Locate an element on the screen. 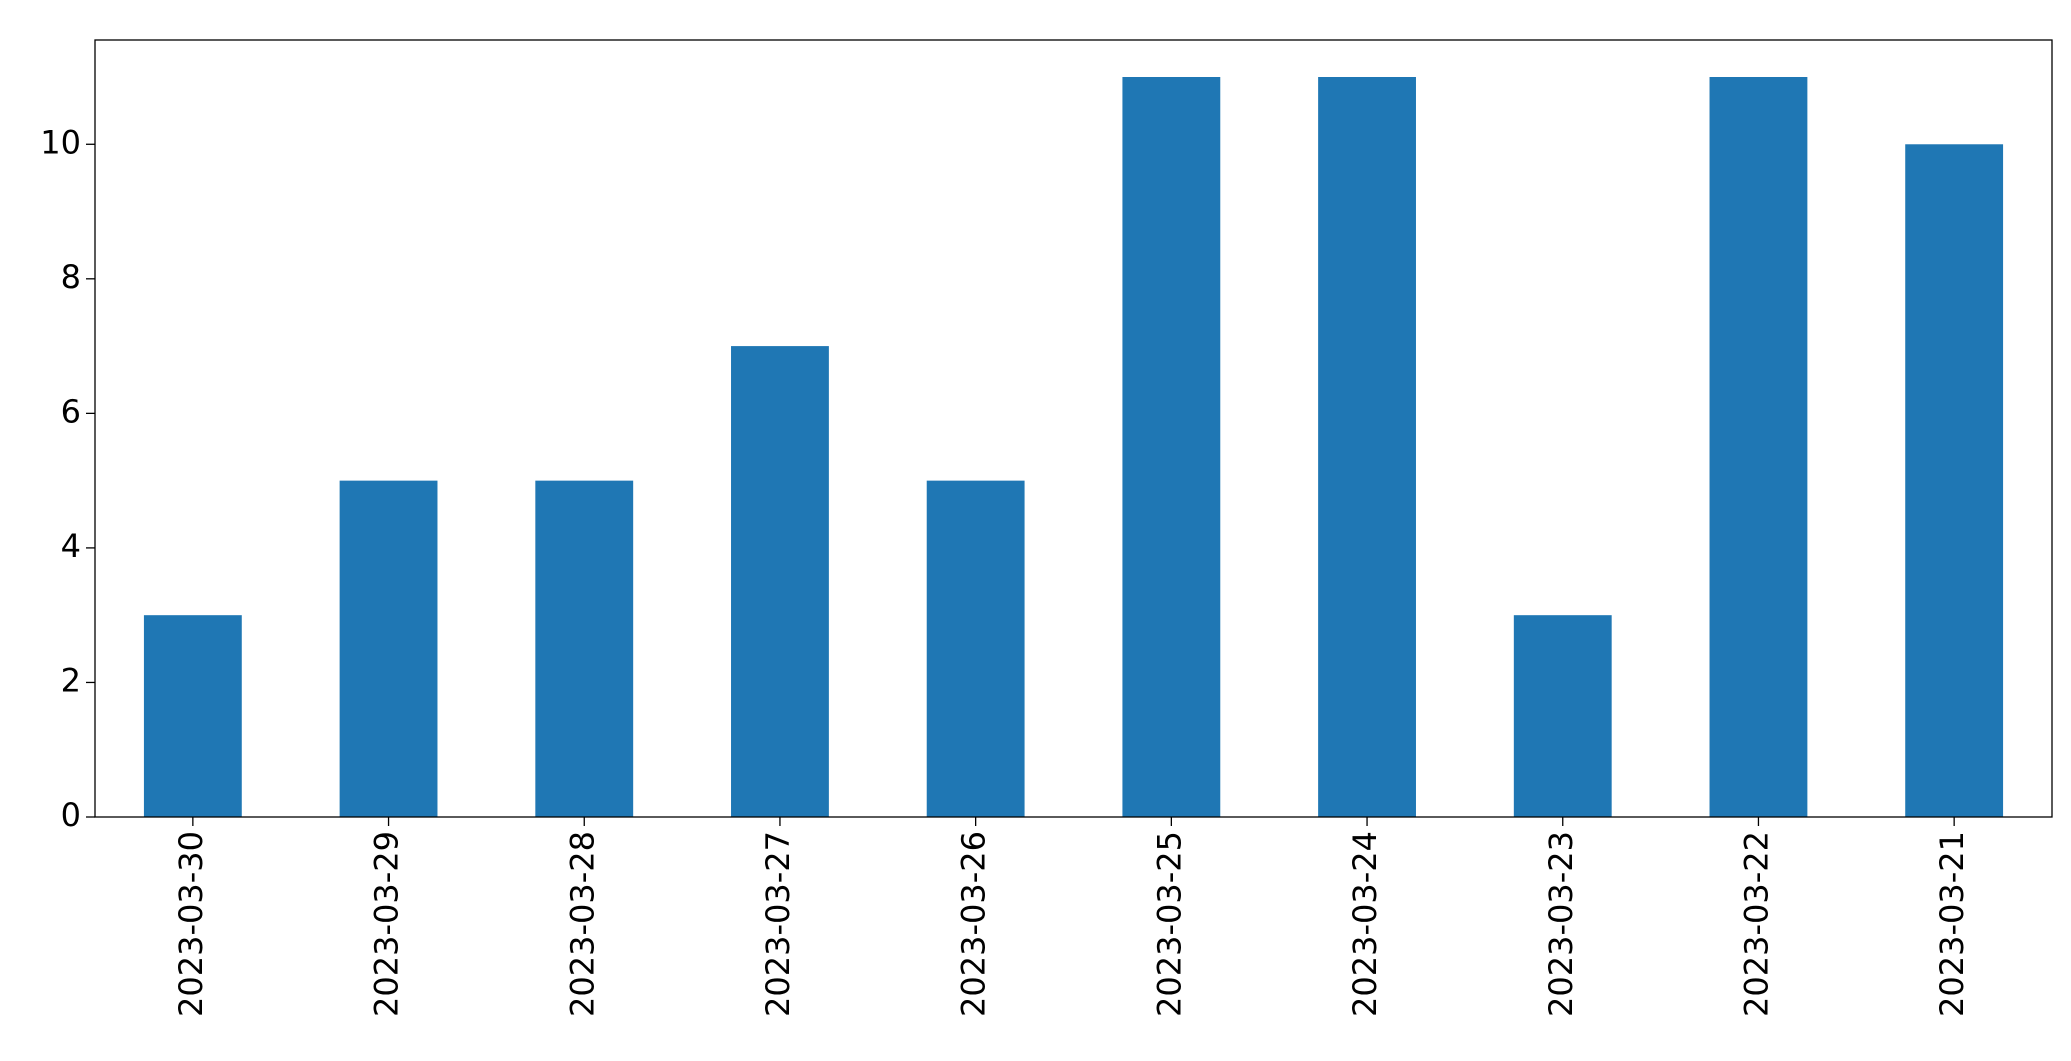  y-tick-label: 8 is located at coordinates (71, 277).